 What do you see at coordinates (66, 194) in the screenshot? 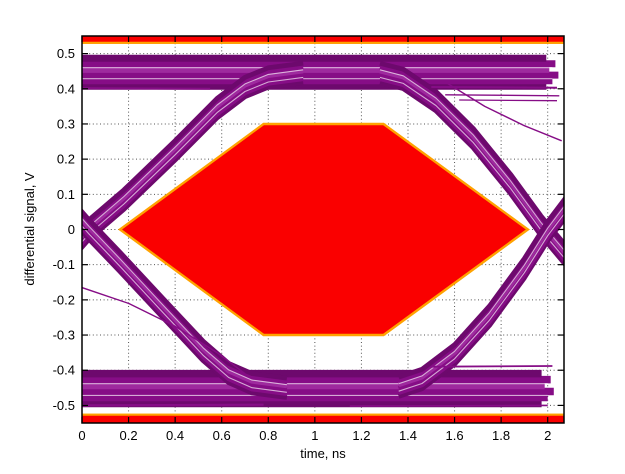
I see `svg-text: 0.1` at bounding box center [66, 194].